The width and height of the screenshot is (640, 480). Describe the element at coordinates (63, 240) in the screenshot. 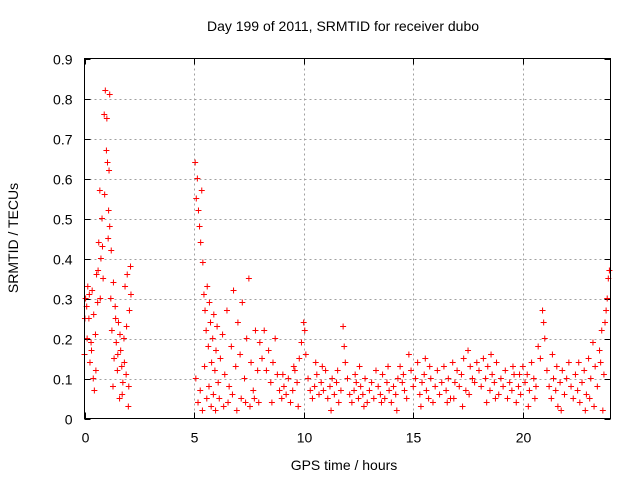

I see `y-tick-labels: 0 0.1 0.2 0.3 0.4 0.5 0.6 0.7 0.8 0.9` at that location.